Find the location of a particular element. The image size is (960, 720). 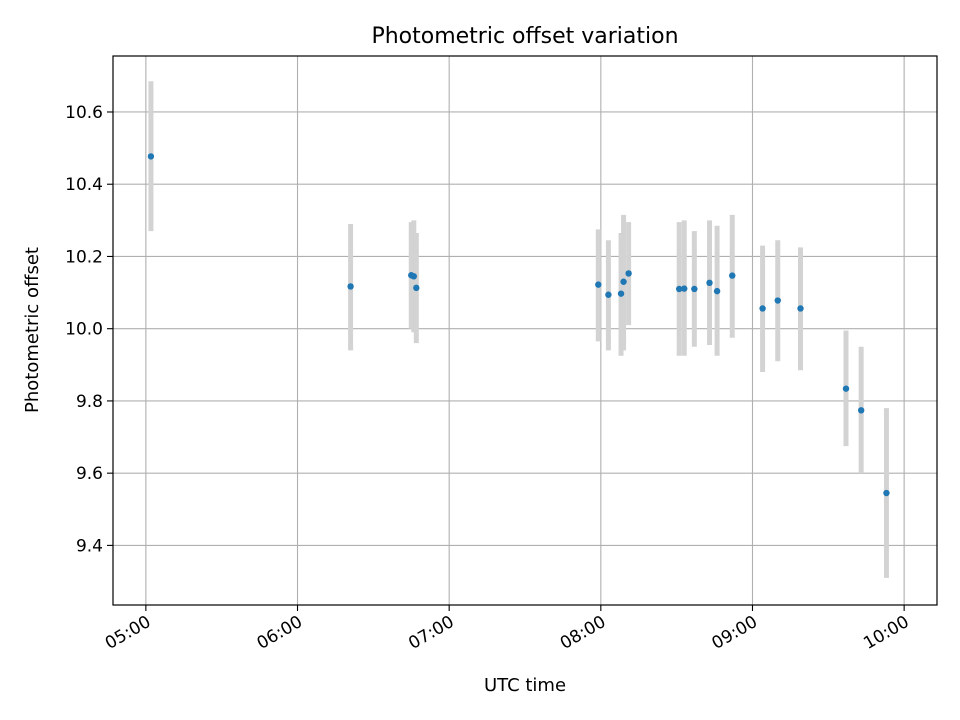

x-tick-label: 05:00 is located at coordinates (128, 633).